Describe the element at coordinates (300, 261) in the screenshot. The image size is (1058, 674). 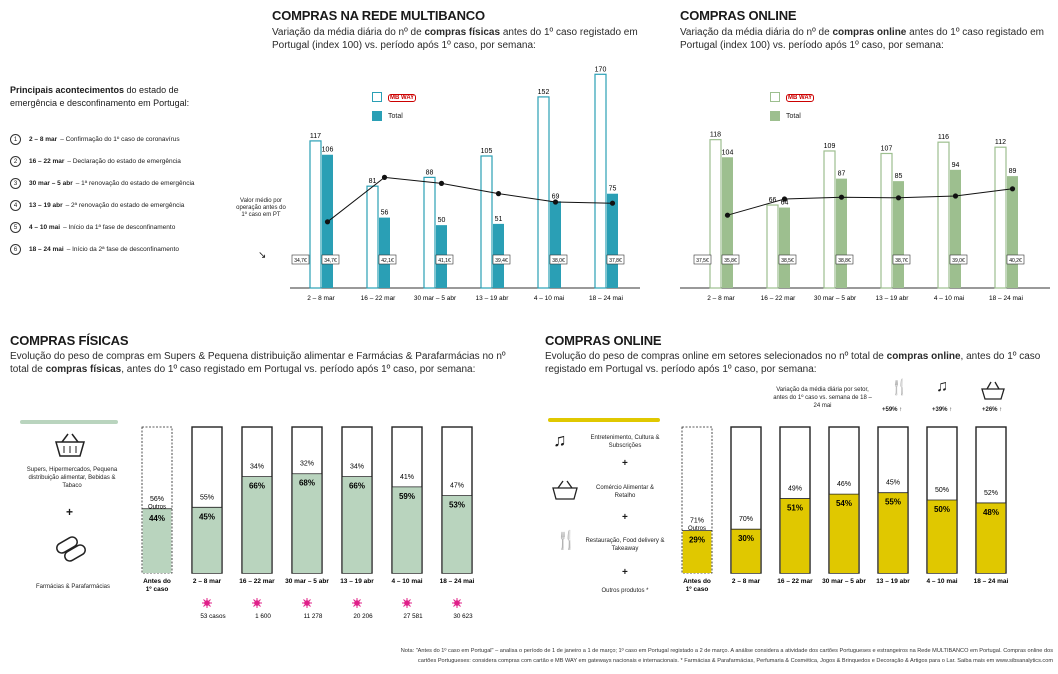
I see `avg-before-value: 34,7€` at that location.